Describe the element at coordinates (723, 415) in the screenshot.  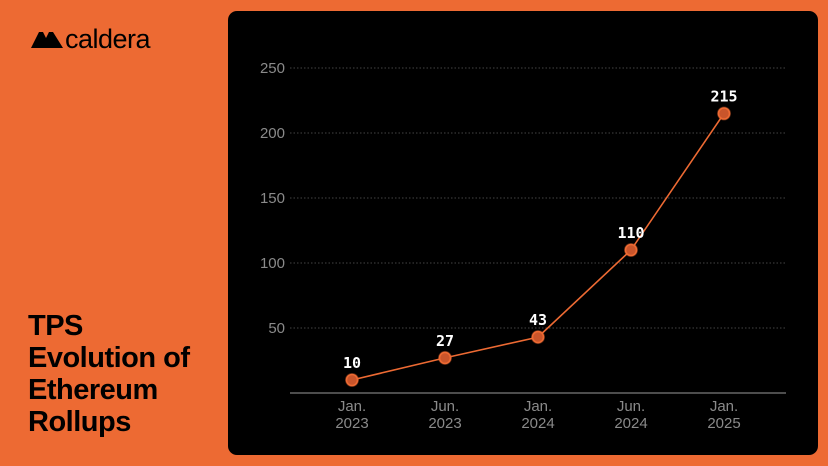
I see `x-tick-label: Jan. 2025` at that location.